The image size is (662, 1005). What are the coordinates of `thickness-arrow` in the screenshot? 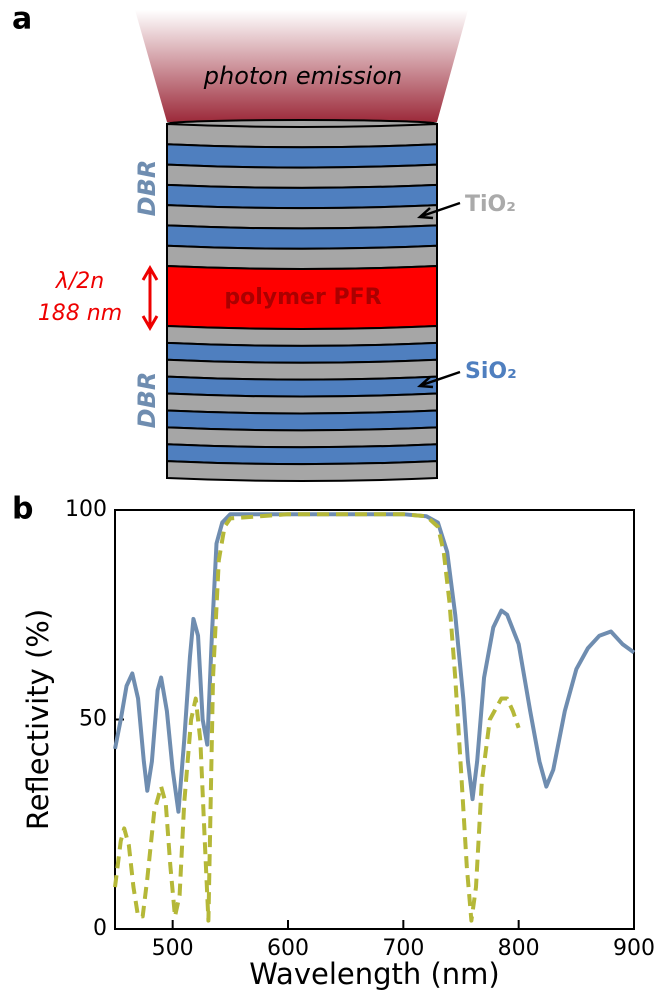 It's located at (150, 298).